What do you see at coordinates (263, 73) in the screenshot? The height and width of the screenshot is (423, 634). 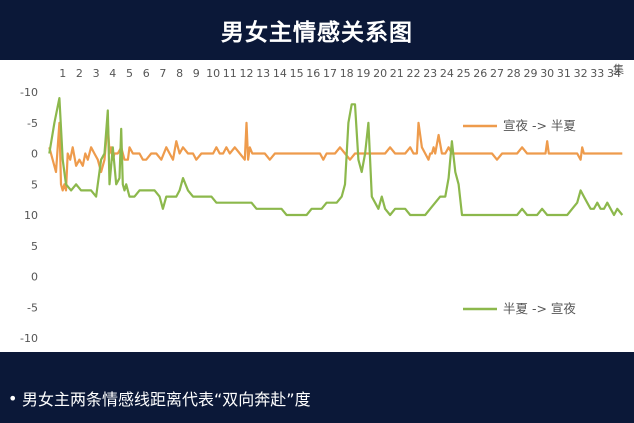 I see `x-tick-label: 13` at bounding box center [263, 73].